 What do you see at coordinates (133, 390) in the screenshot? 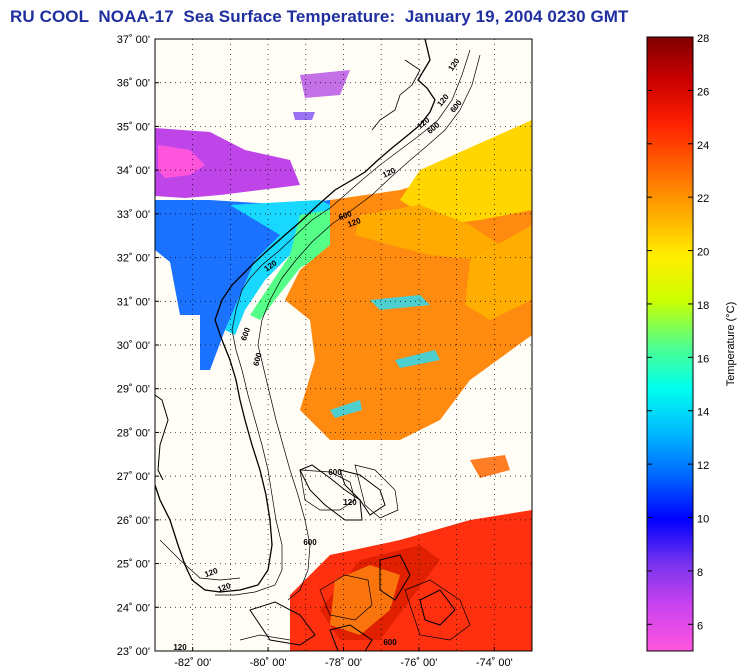
I see `lat-label: 29˚ 00'` at bounding box center [133, 390].